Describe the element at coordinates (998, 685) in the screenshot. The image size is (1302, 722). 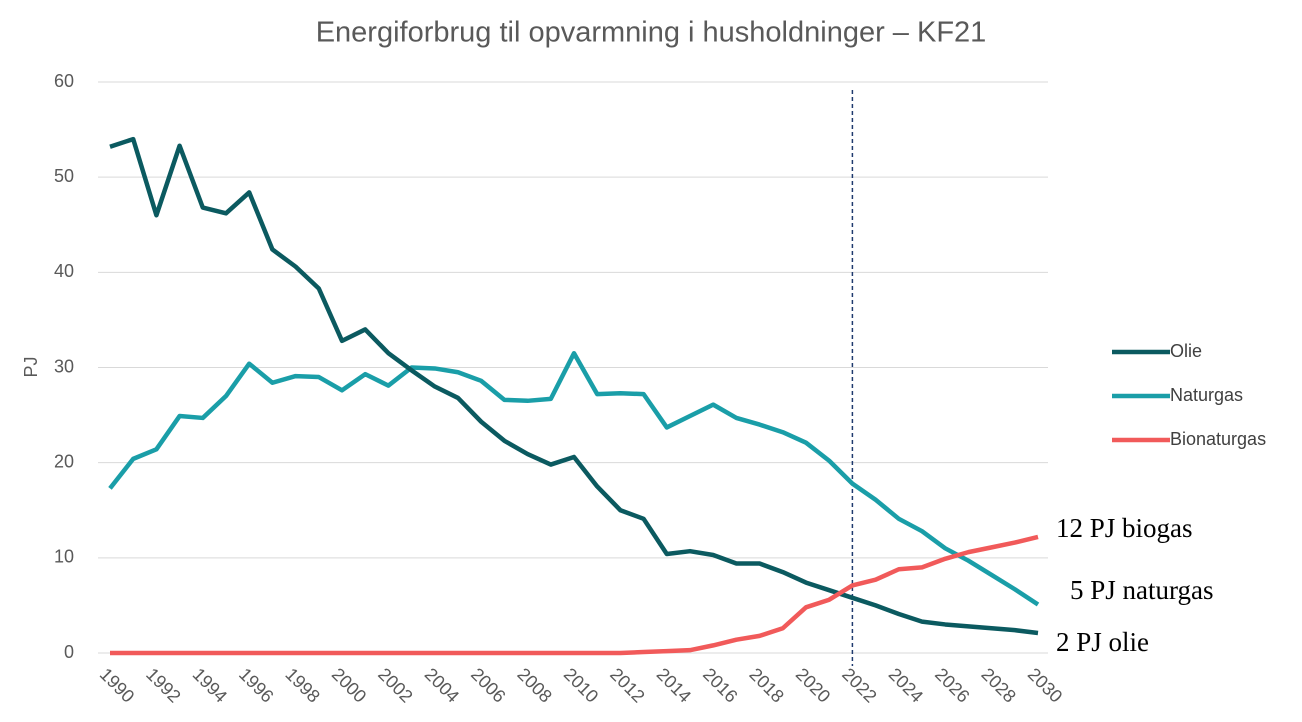
I see `x-tick-label: 2028` at that location.